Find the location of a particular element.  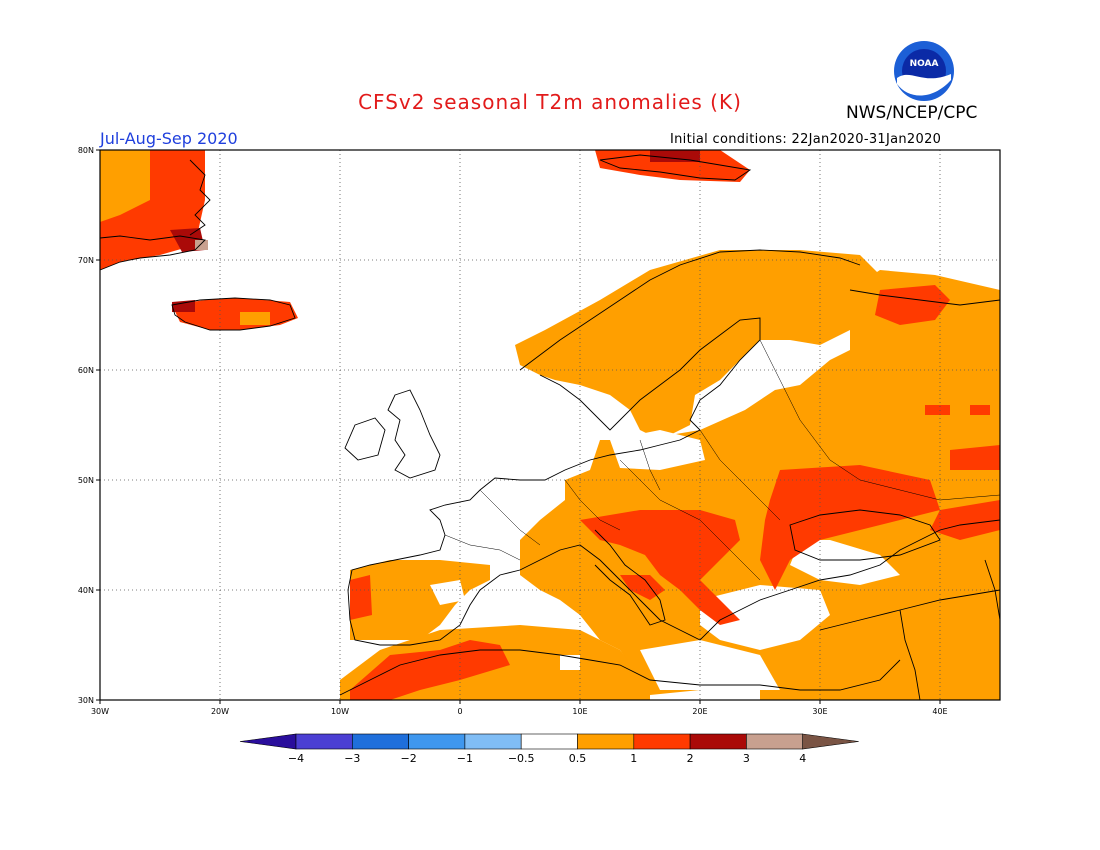

lon-label: 30E is located at coordinates (819, 711).